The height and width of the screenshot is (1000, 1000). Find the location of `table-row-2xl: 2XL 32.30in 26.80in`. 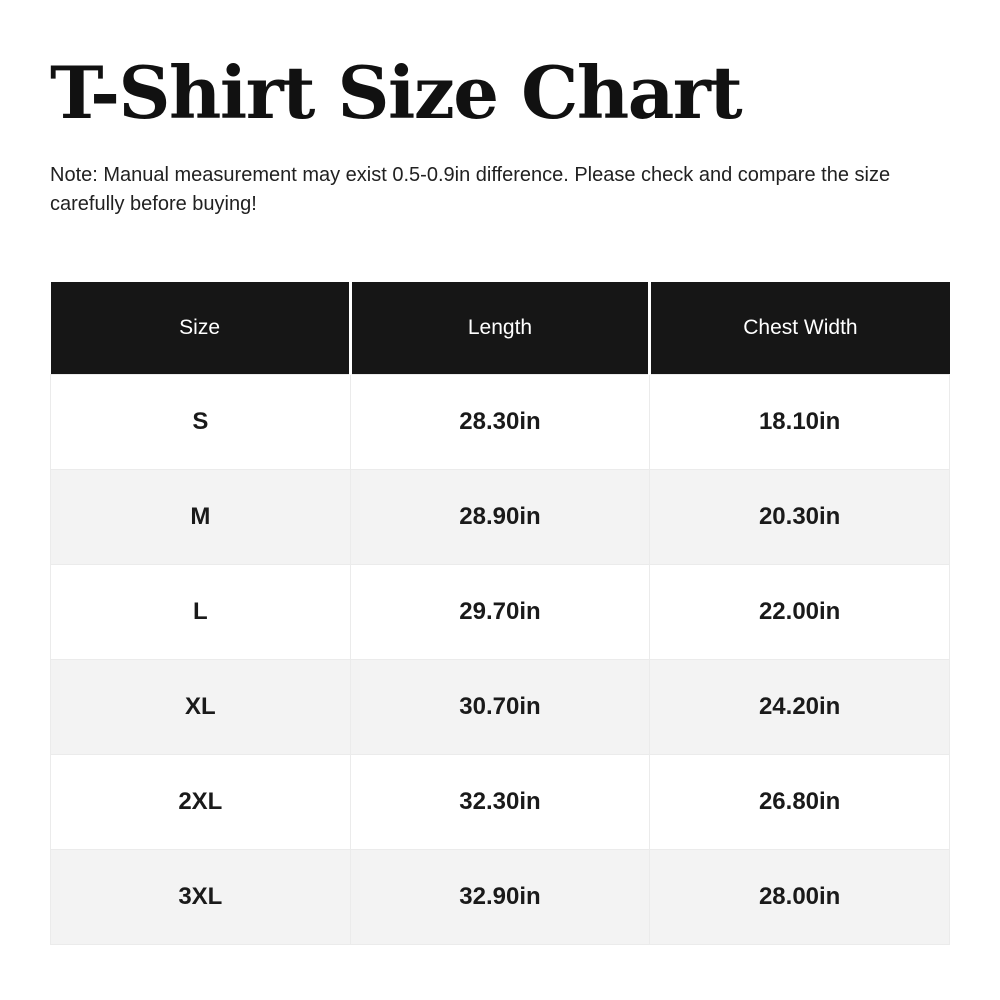

table-row-2xl: 2XL 32.30in 26.80in is located at coordinates (500, 802).